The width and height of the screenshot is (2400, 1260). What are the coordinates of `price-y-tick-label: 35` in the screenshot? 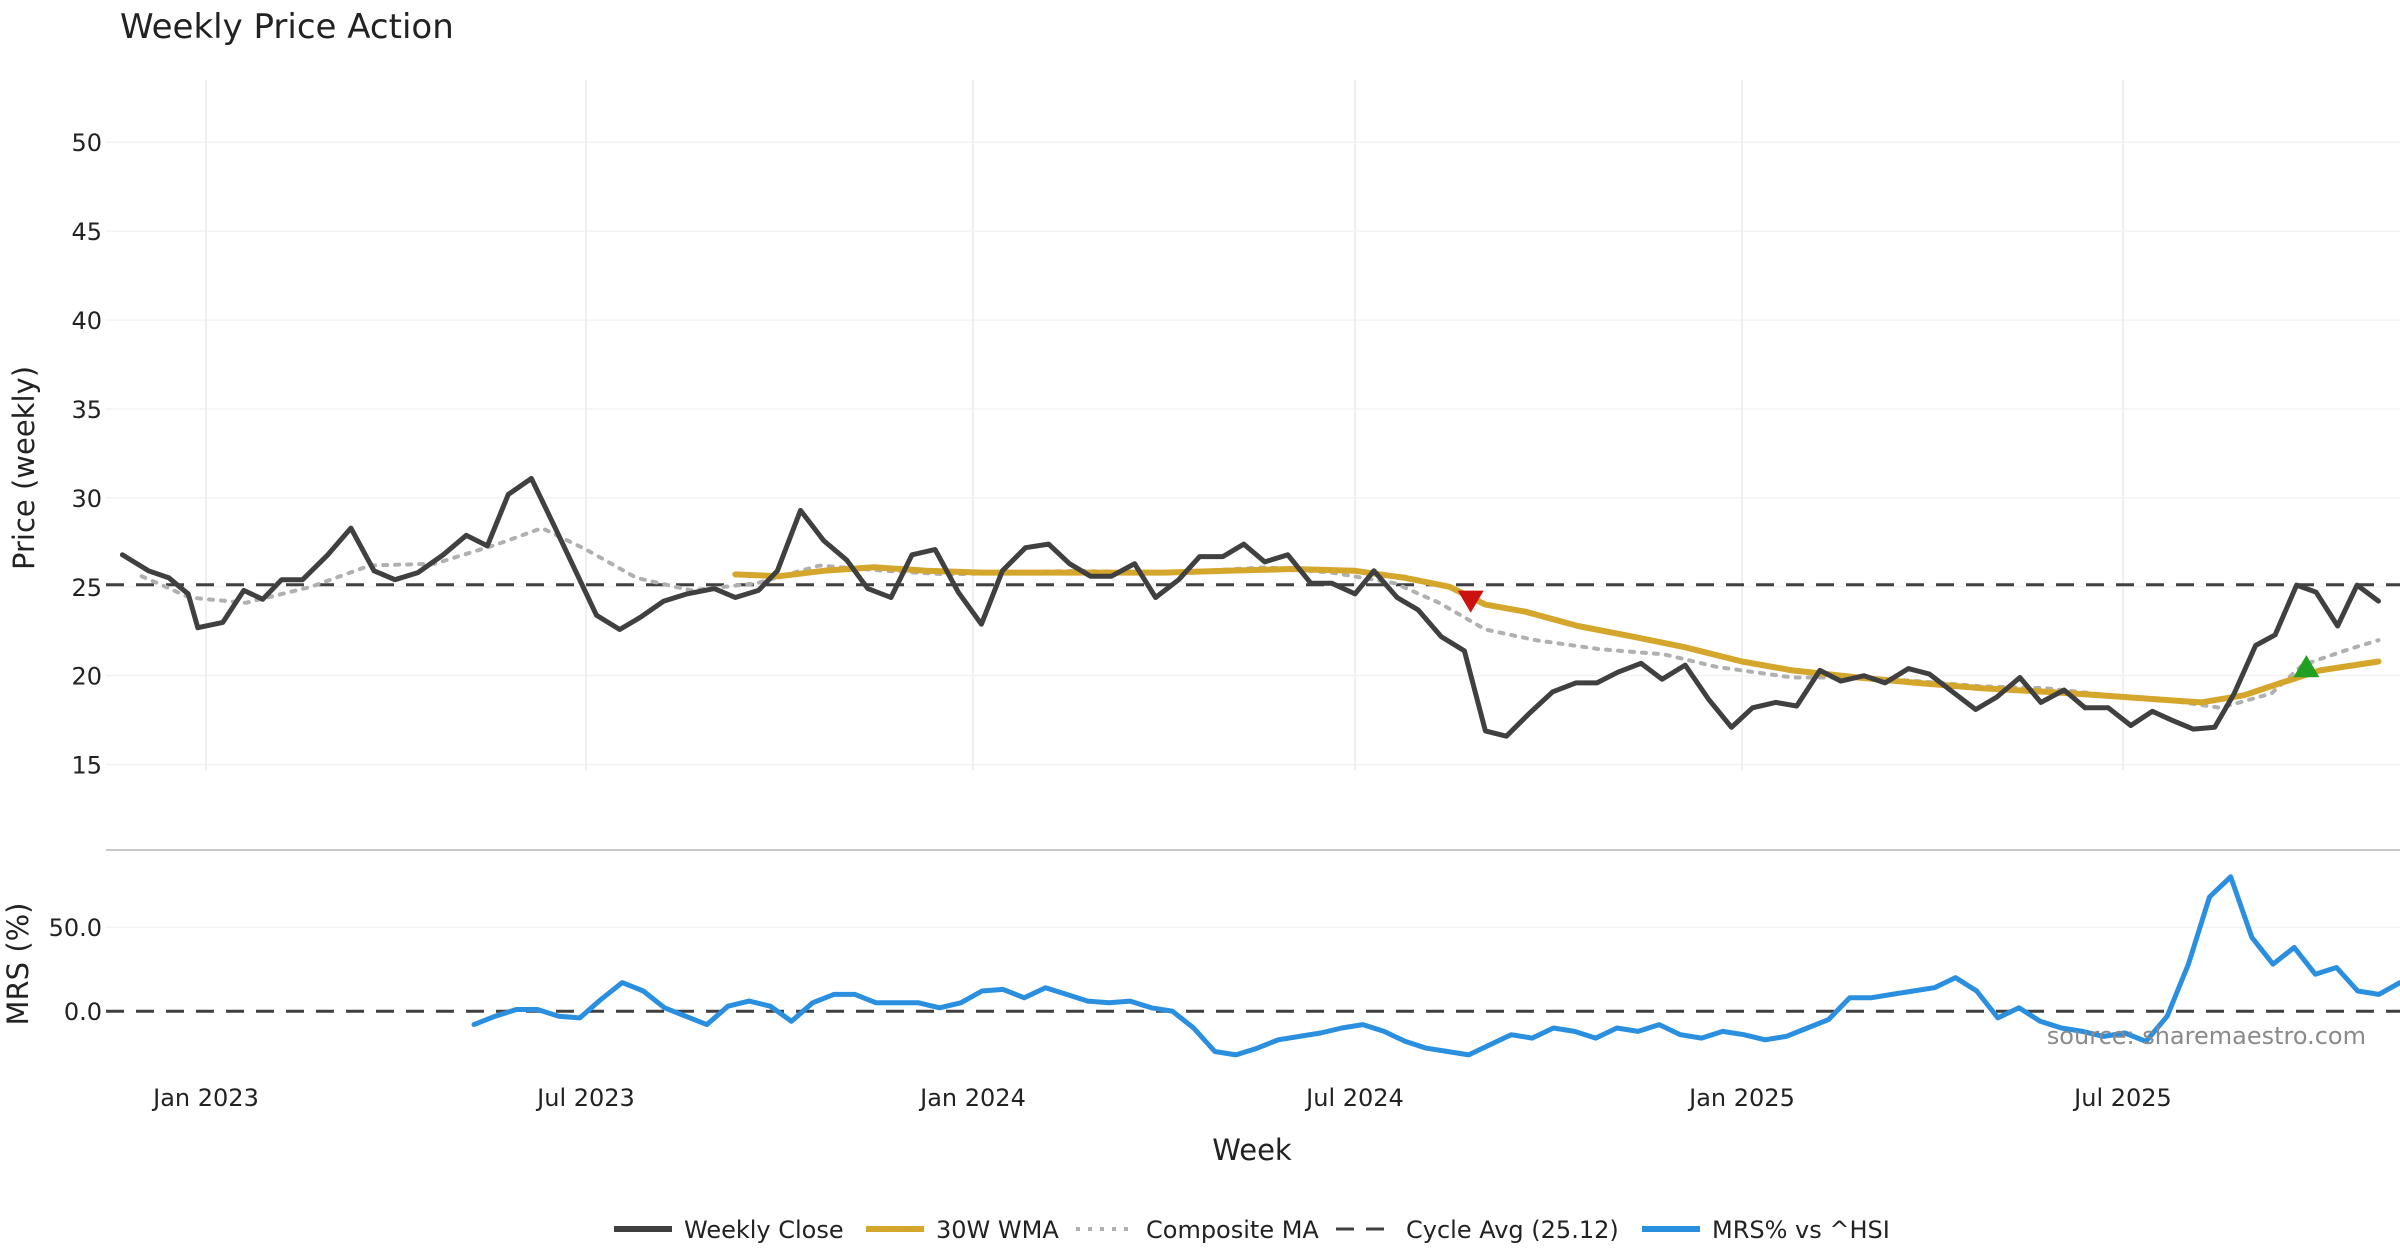 It's located at (86, 410).